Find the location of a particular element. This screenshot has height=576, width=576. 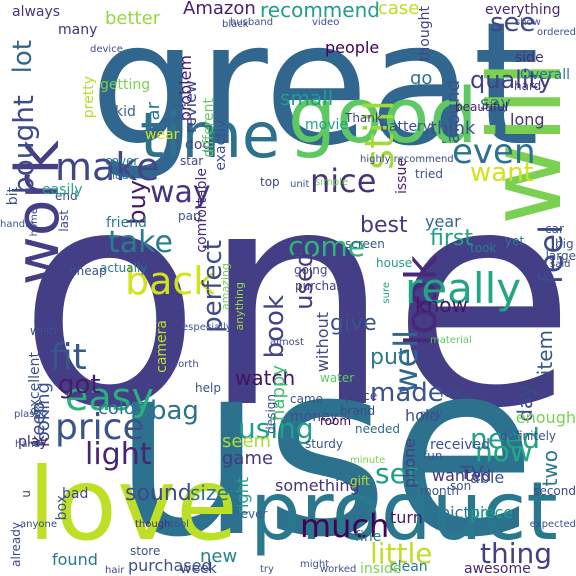

cloud-word: light is located at coordinates (118, 454).